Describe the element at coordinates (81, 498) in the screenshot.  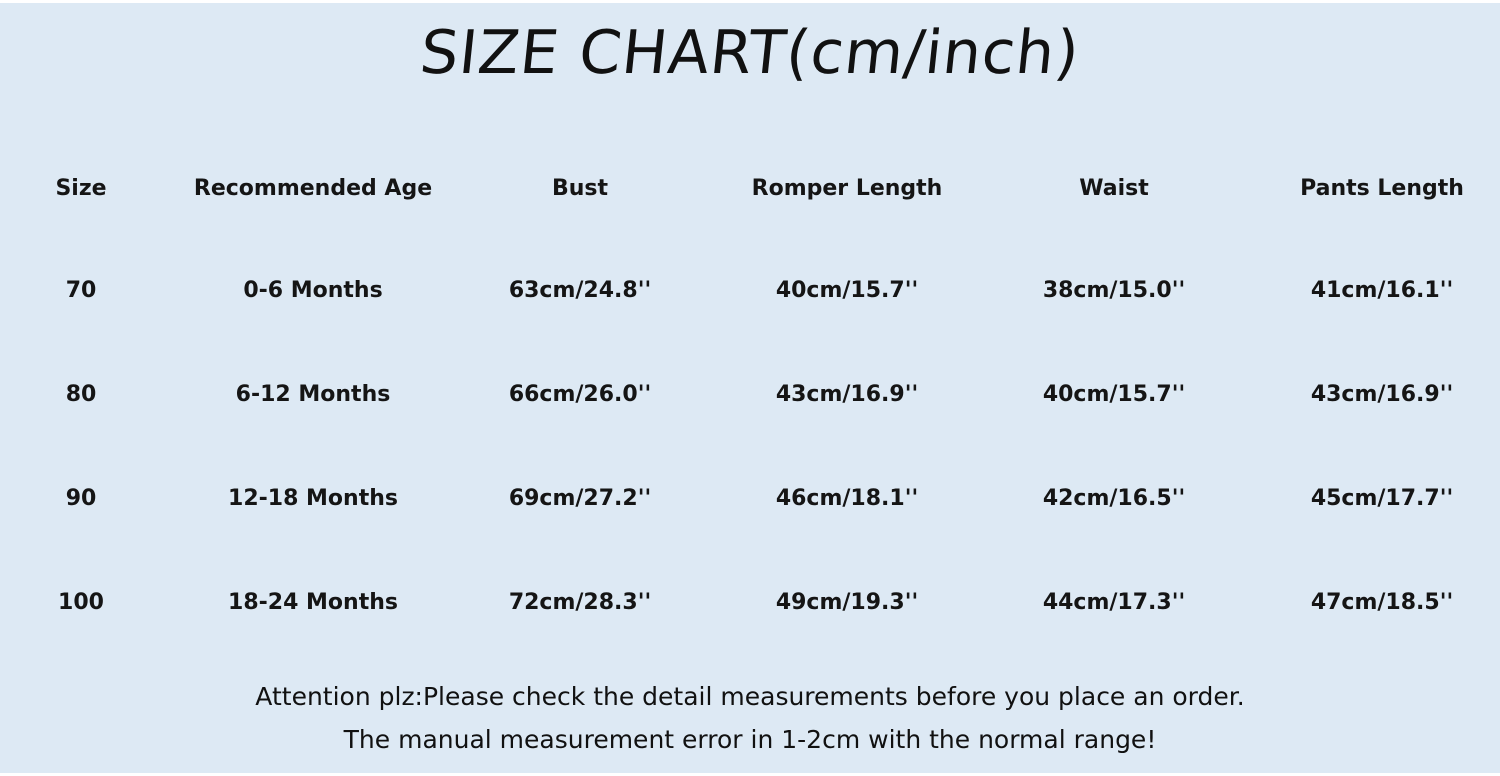
I see `cell-size: 90` at that location.